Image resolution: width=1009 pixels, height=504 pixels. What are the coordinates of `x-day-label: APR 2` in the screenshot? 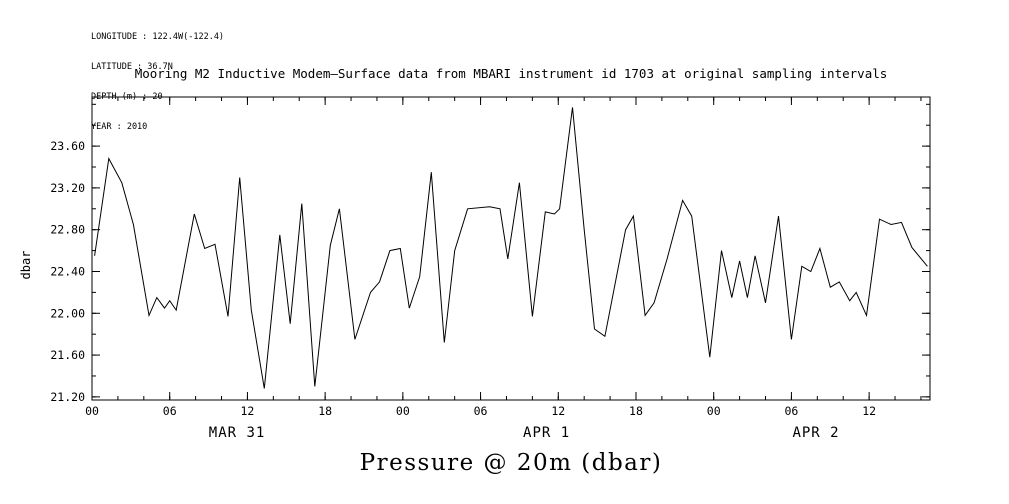 It's located at (815, 433).